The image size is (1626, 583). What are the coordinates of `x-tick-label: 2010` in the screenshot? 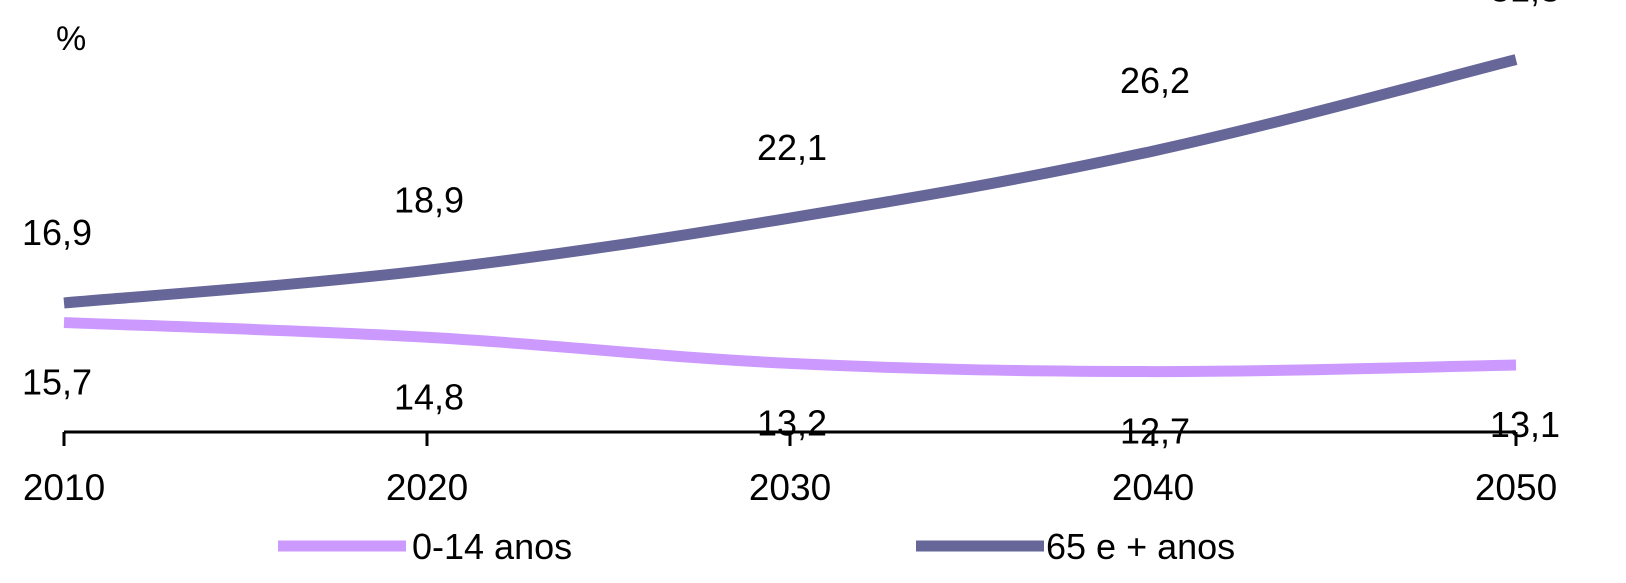 It's located at (64, 487).